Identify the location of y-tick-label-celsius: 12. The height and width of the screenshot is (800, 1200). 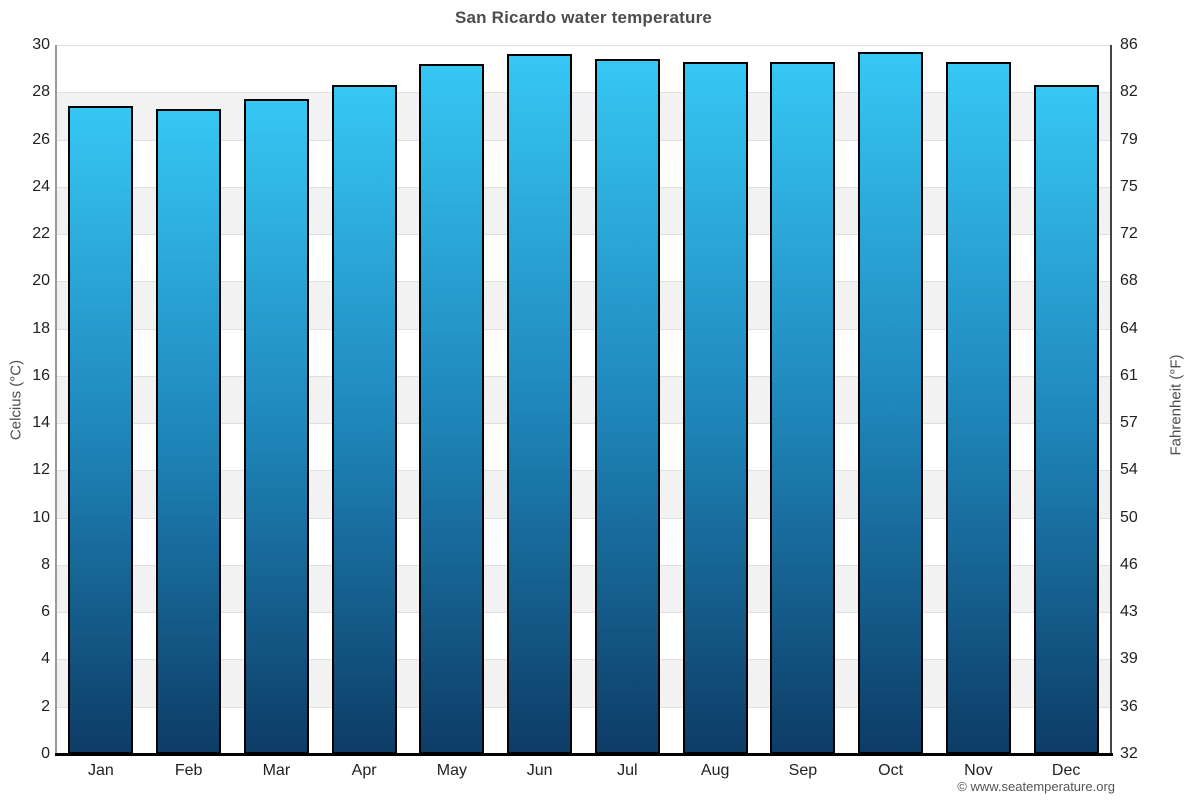
(41, 470).